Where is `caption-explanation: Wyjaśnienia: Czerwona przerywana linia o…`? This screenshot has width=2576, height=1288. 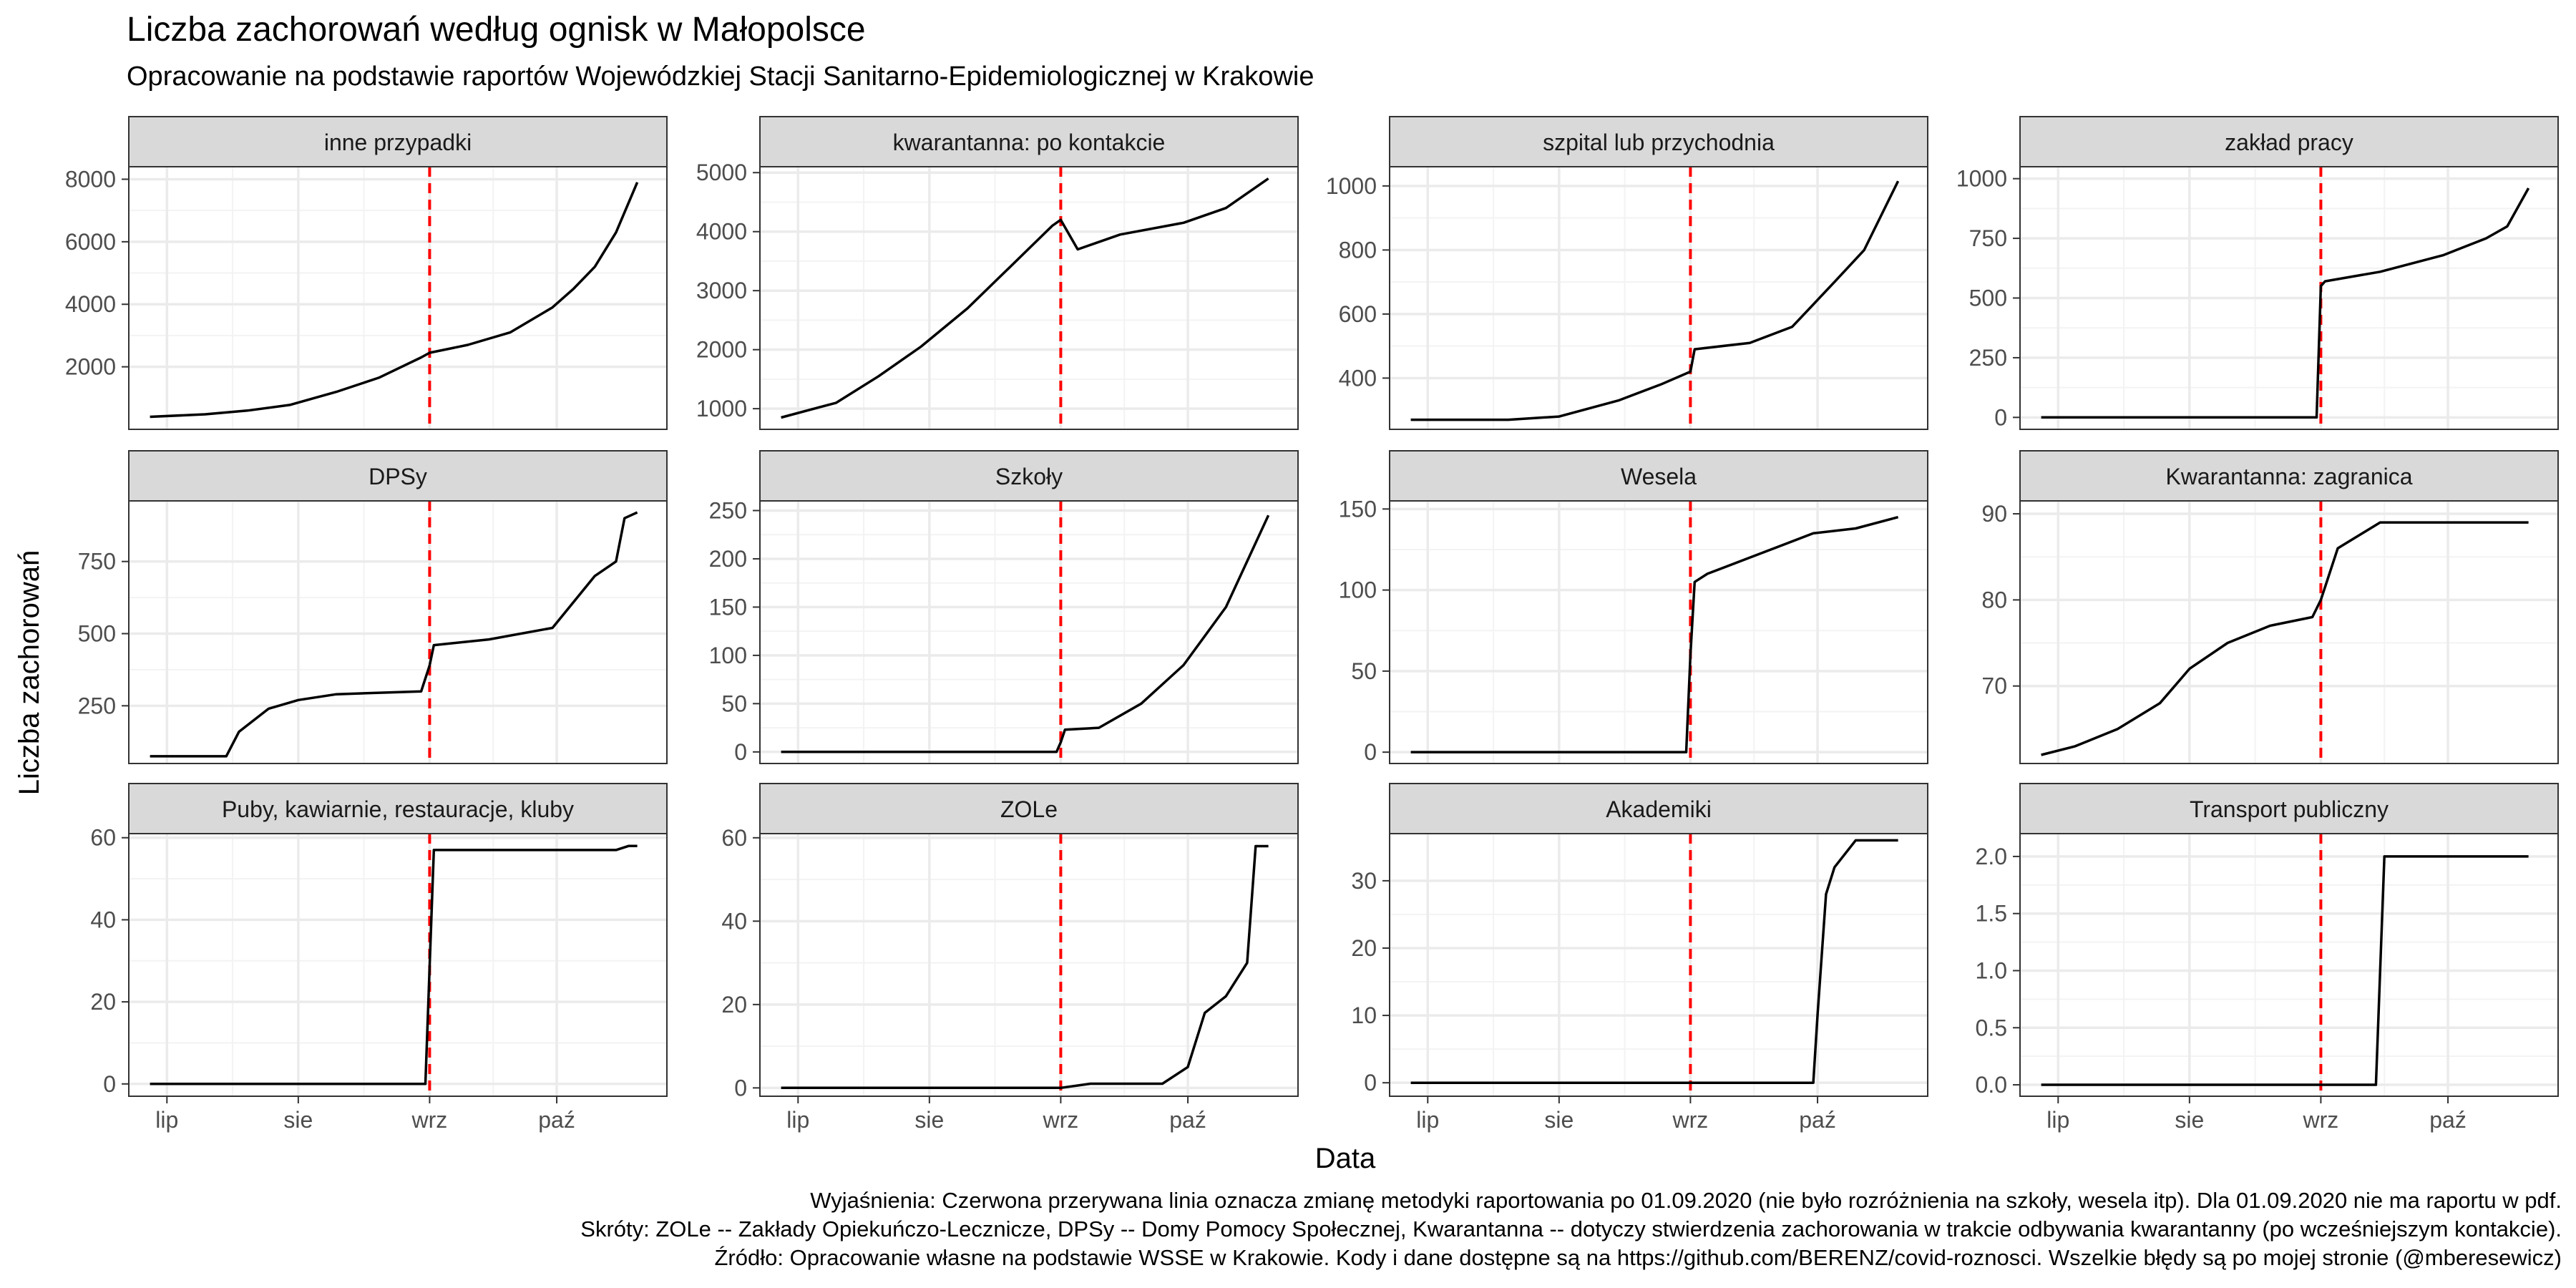 caption-explanation: Wyjaśnienia: Czerwona przerywana linia o… is located at coordinates (1686, 1200).